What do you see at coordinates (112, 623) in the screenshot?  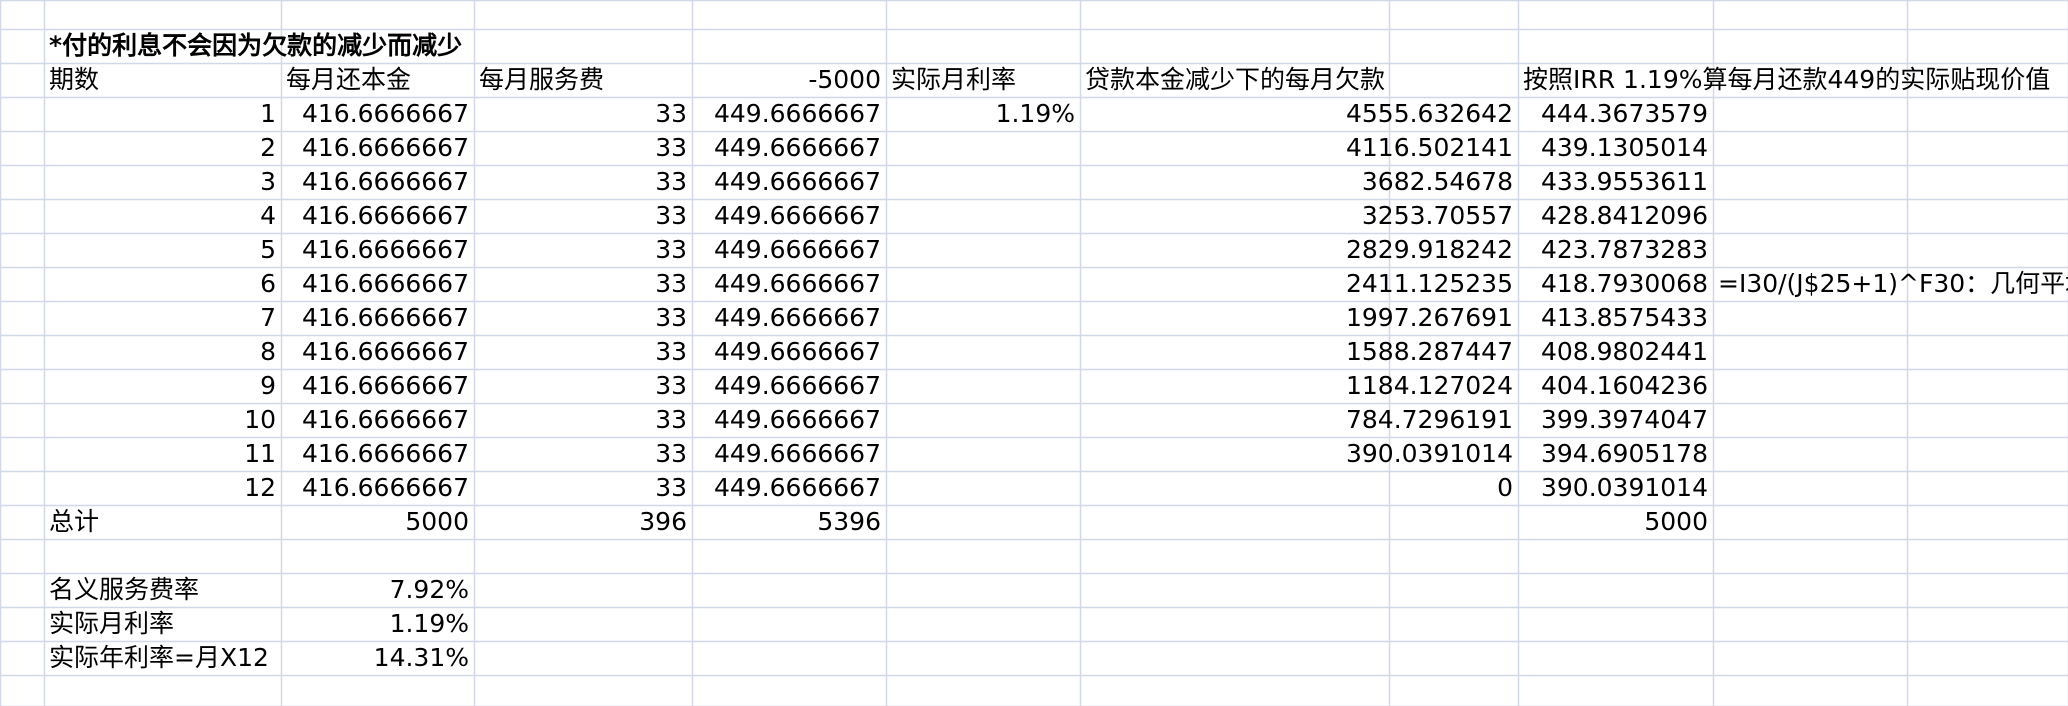 I see `summary-label: 实际月利率` at bounding box center [112, 623].